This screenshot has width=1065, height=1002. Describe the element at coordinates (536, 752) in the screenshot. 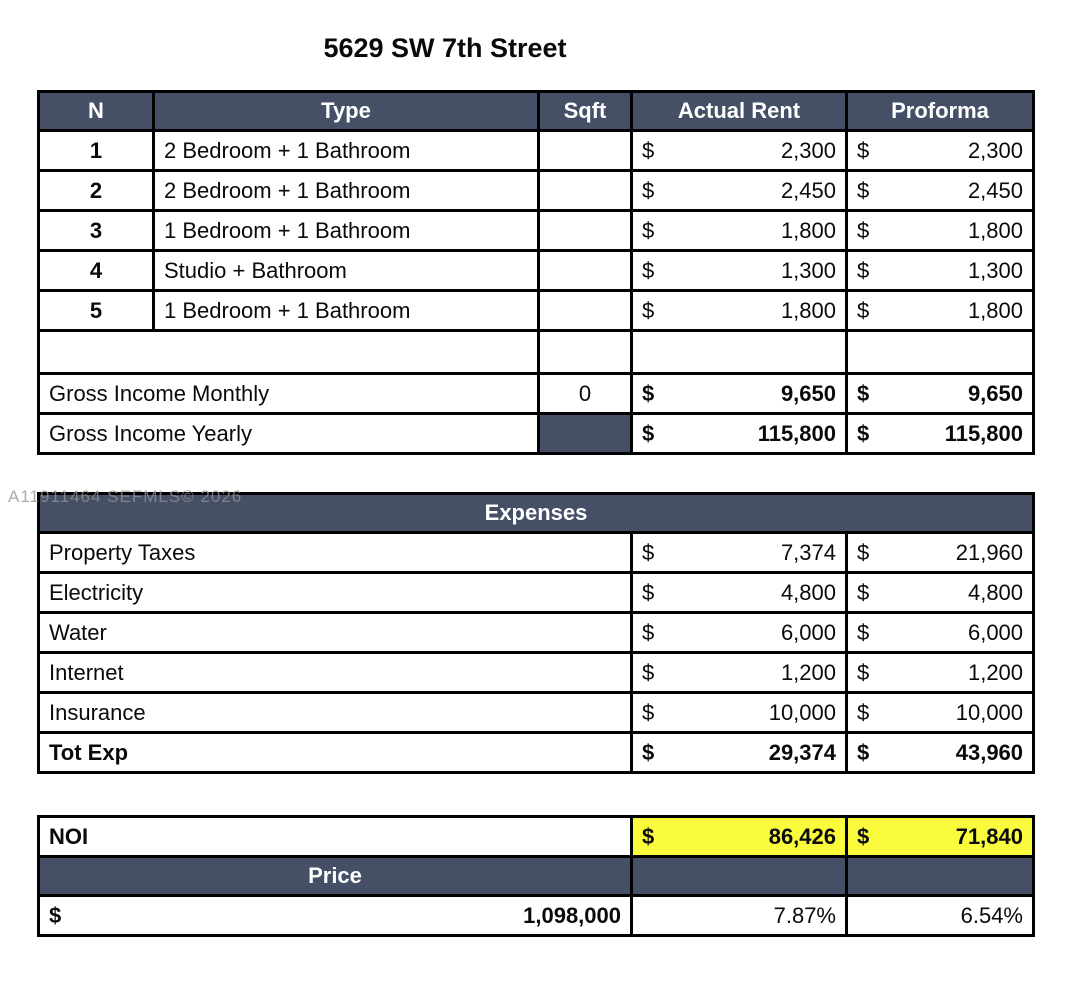

I see `total-expenses-row: Tot Exp $29,374 $43,960` at that location.